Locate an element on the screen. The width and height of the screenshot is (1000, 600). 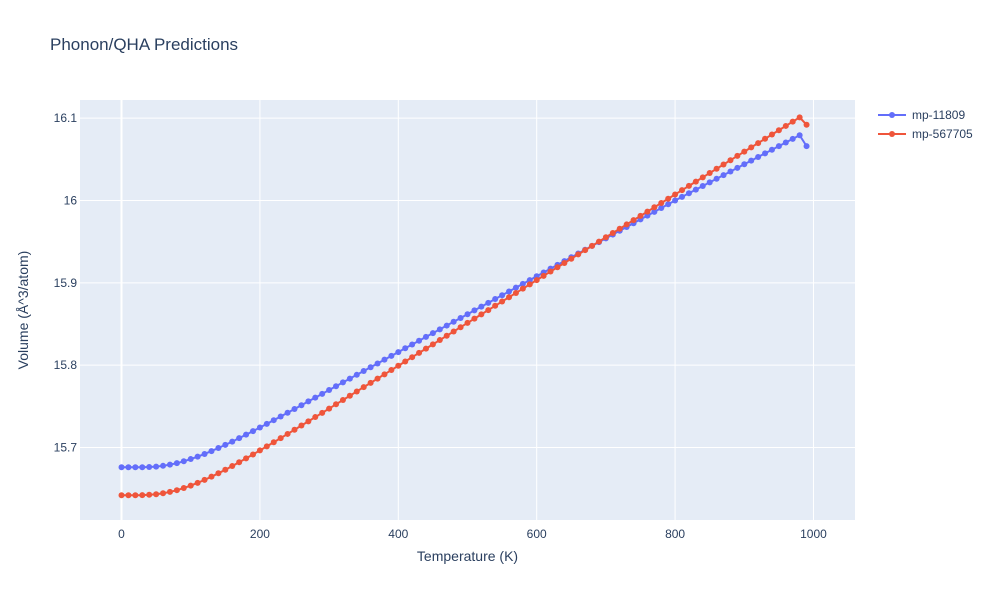
legend-item-mp-11809: mp-11809 is located at coordinates (921, 115).